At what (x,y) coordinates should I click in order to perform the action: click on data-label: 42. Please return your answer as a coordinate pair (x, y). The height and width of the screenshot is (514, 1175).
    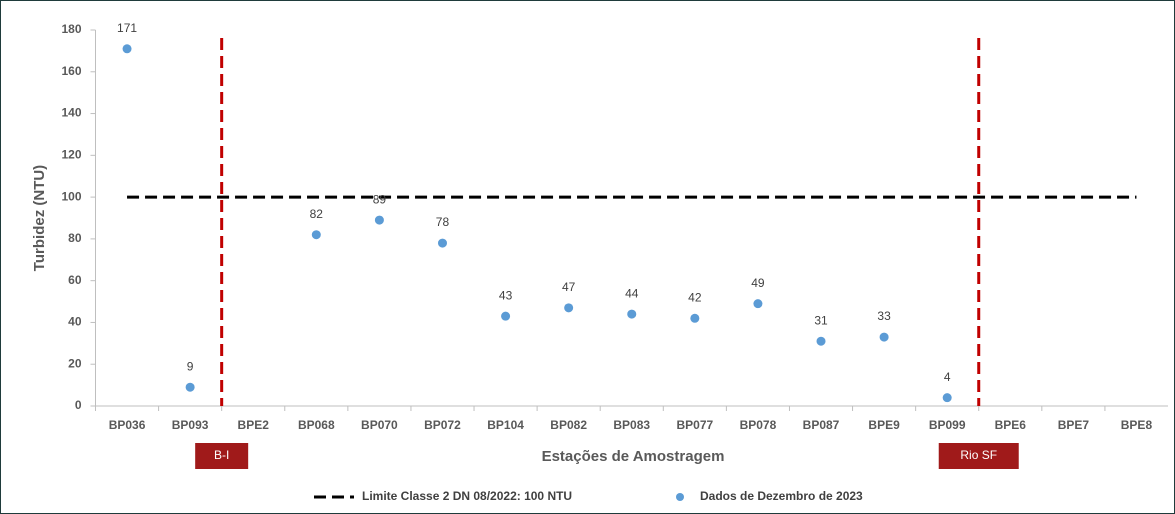
    Looking at the image, I should click on (695, 297).